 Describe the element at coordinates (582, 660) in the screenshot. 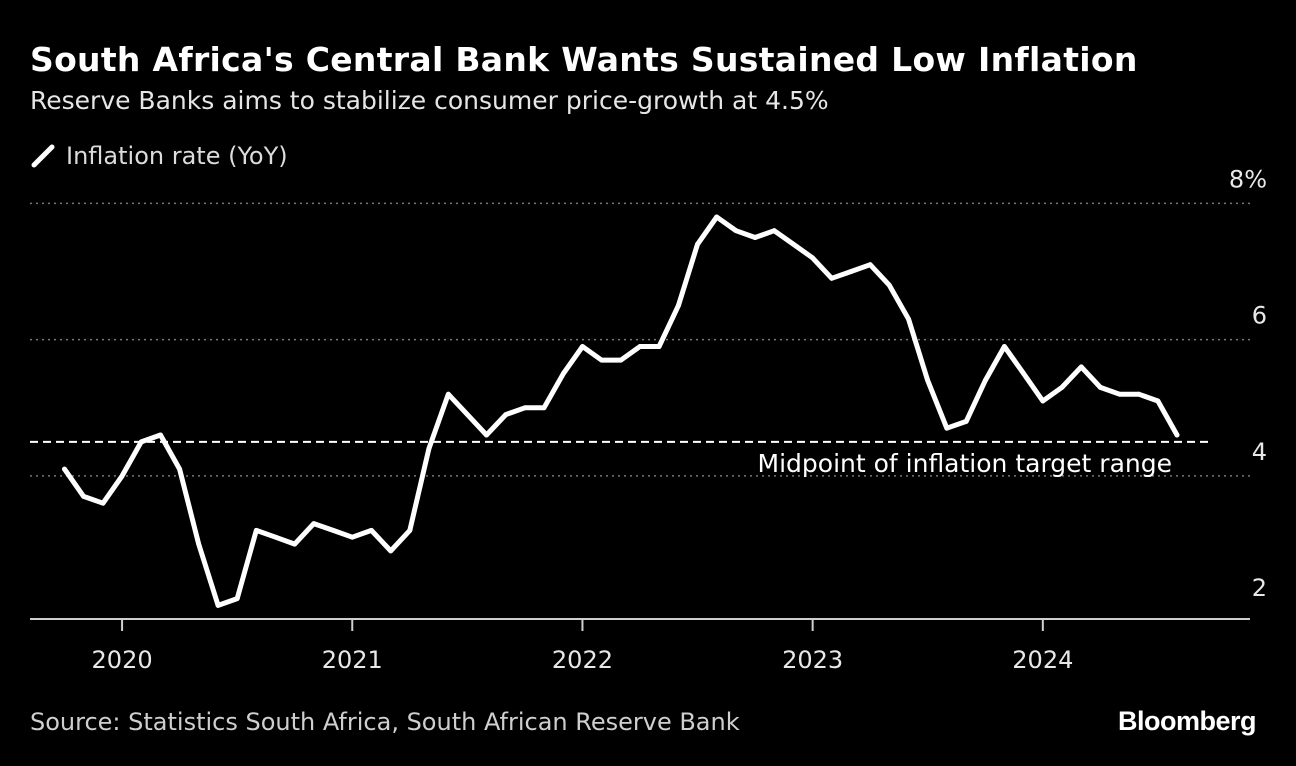

I see `x-tick-label-2022: 2022` at that location.